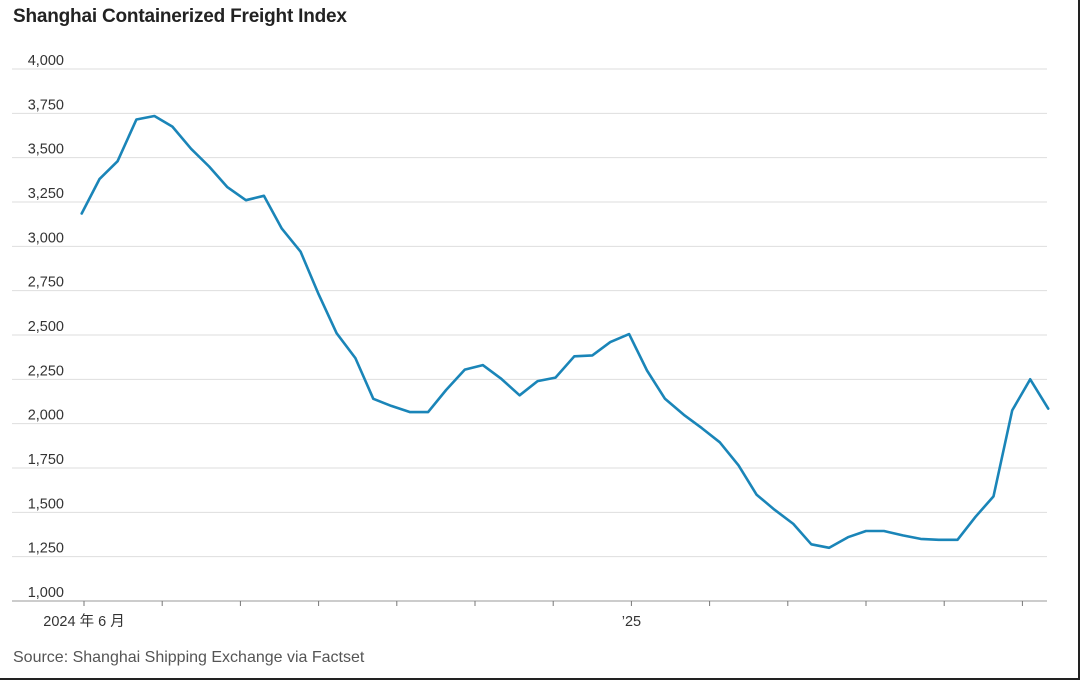 This screenshot has height=680, width=1080. I want to click on y-tick-label: 2,500, so click(46, 327).